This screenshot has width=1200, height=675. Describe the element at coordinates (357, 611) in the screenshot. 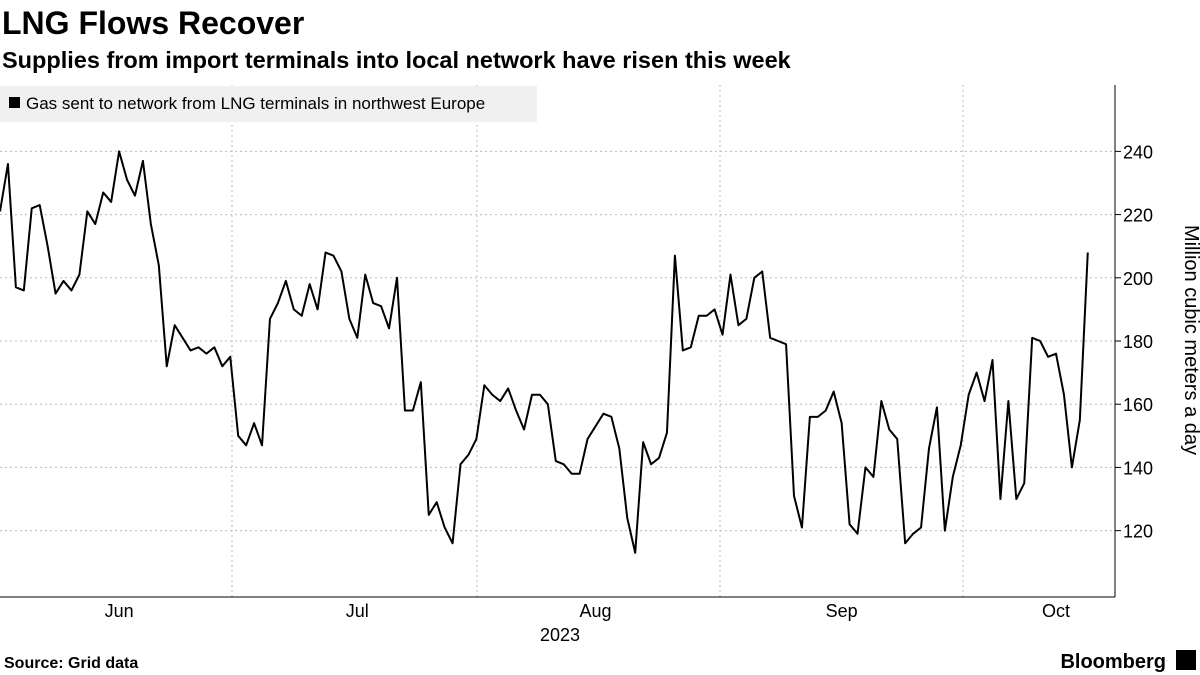

I see `x-tick-label: Jul` at that location.